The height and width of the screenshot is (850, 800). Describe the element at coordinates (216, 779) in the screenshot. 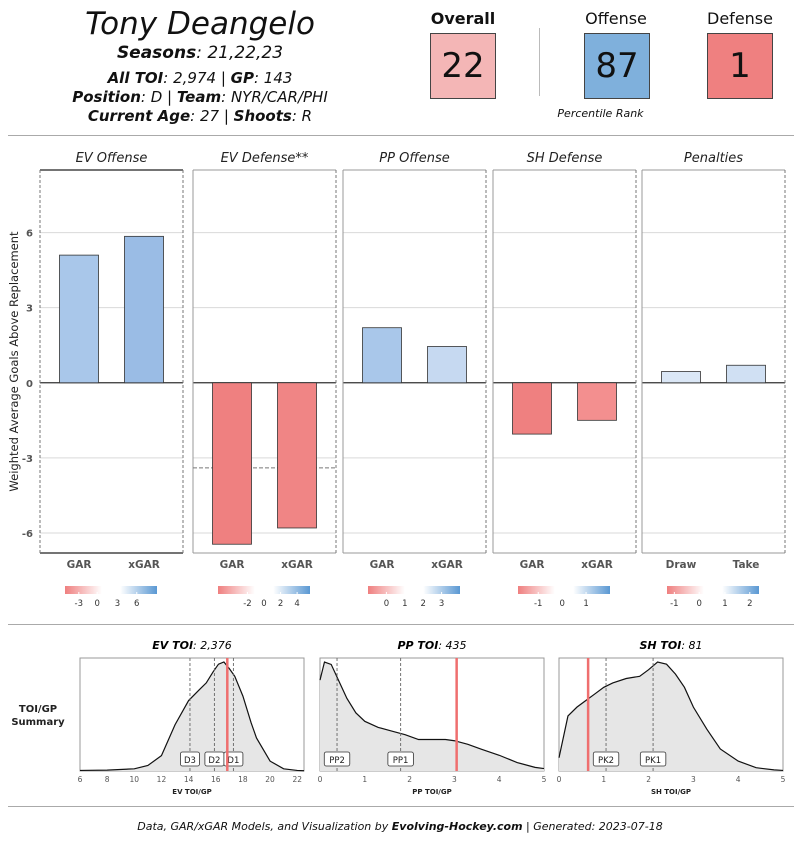

I see `x-tick-label: 16` at that location.